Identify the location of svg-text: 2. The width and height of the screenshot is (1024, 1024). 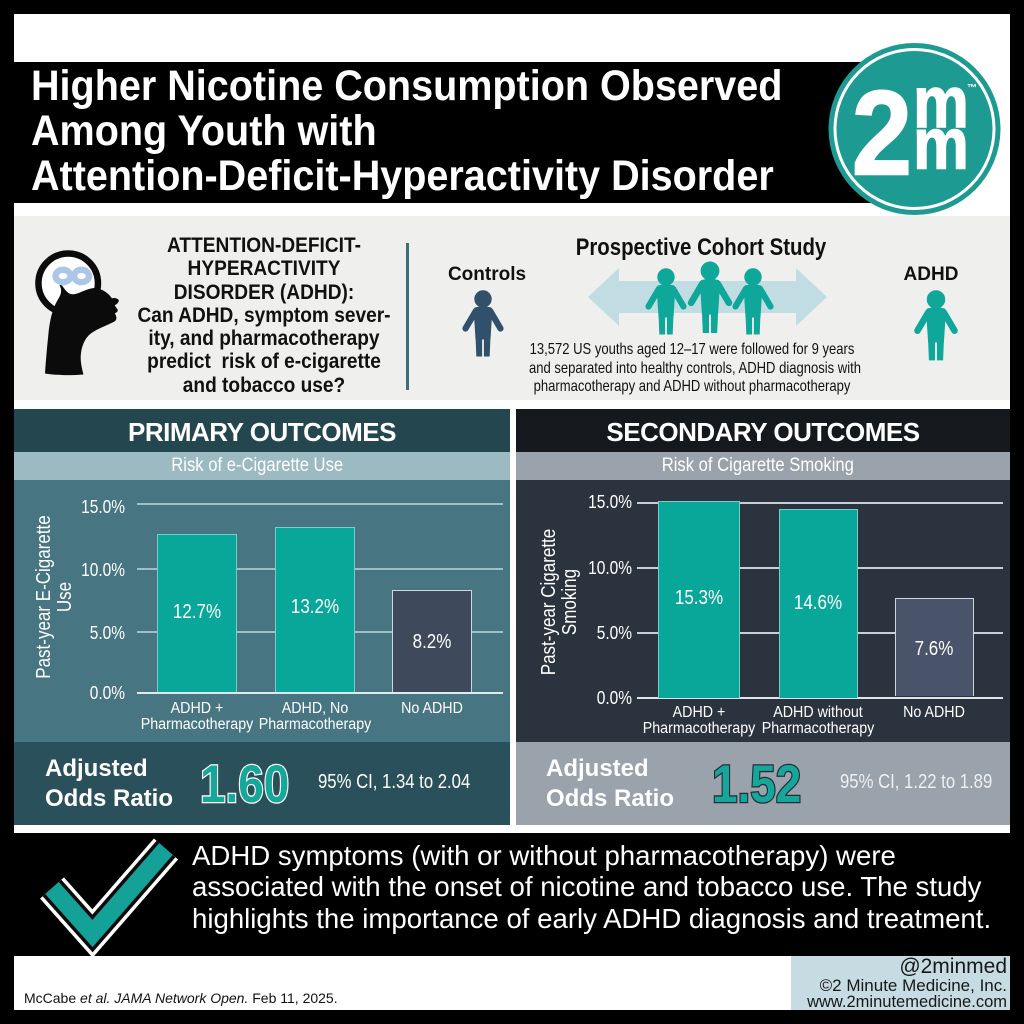
(882, 133).